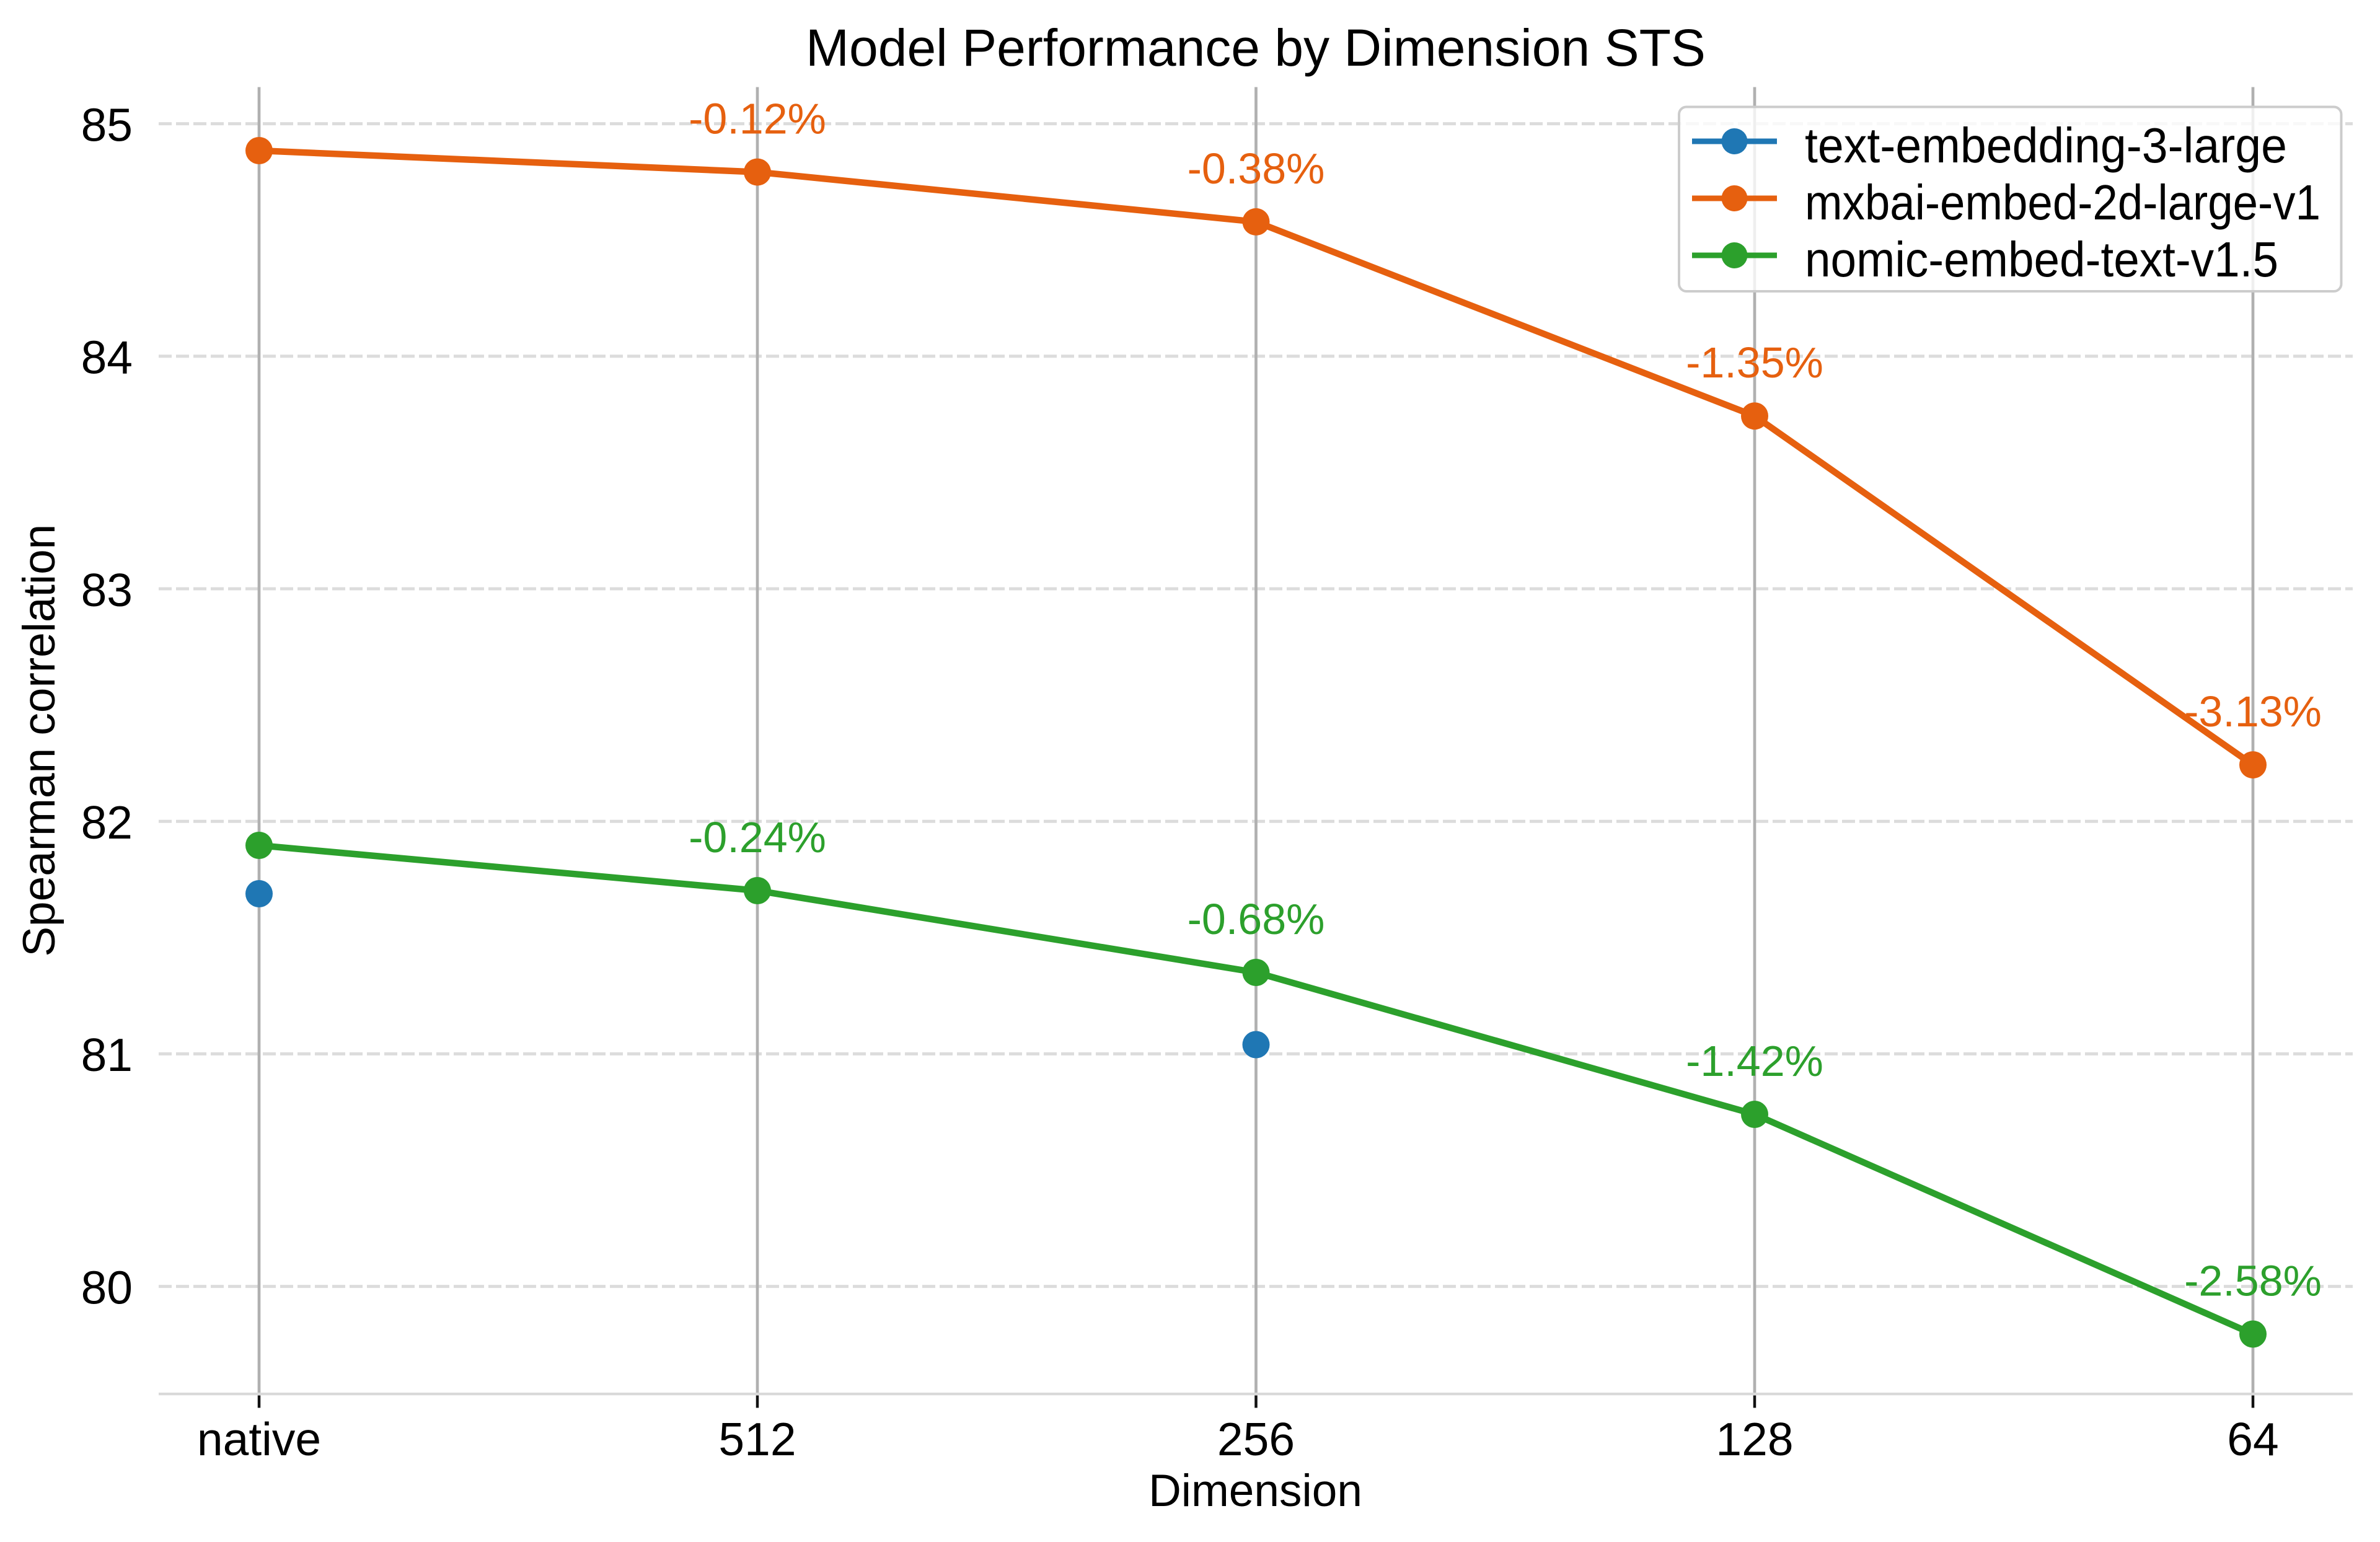  What do you see at coordinates (107, 822) in the screenshot?
I see `svg-text: 82` at bounding box center [107, 822].